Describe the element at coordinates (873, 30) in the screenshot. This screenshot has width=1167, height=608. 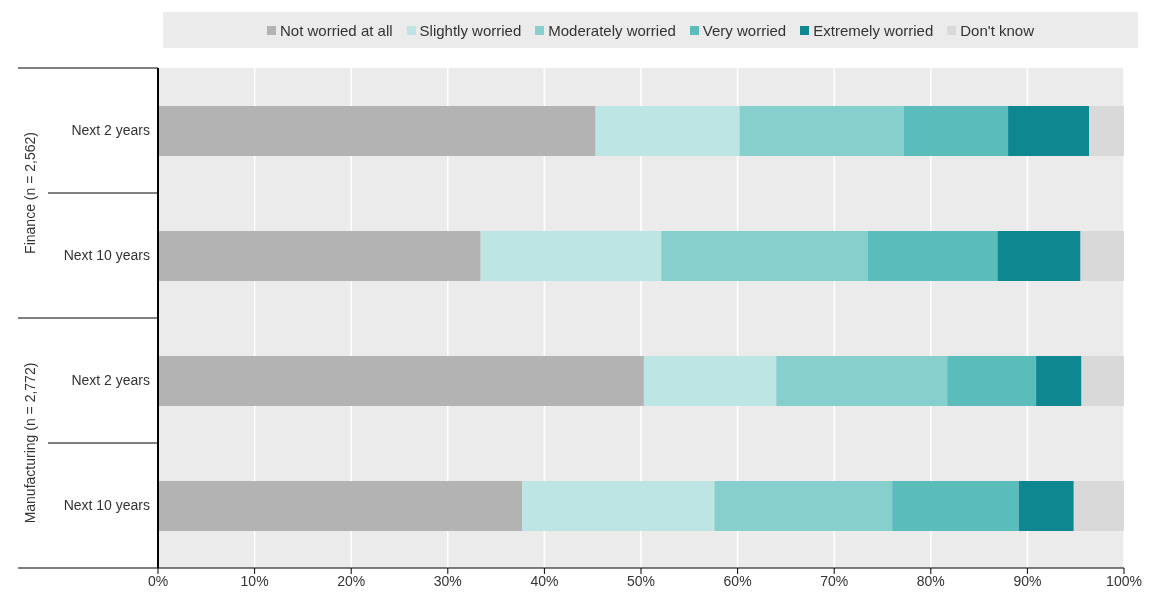
I see `legend-label: Extremely worried` at that location.